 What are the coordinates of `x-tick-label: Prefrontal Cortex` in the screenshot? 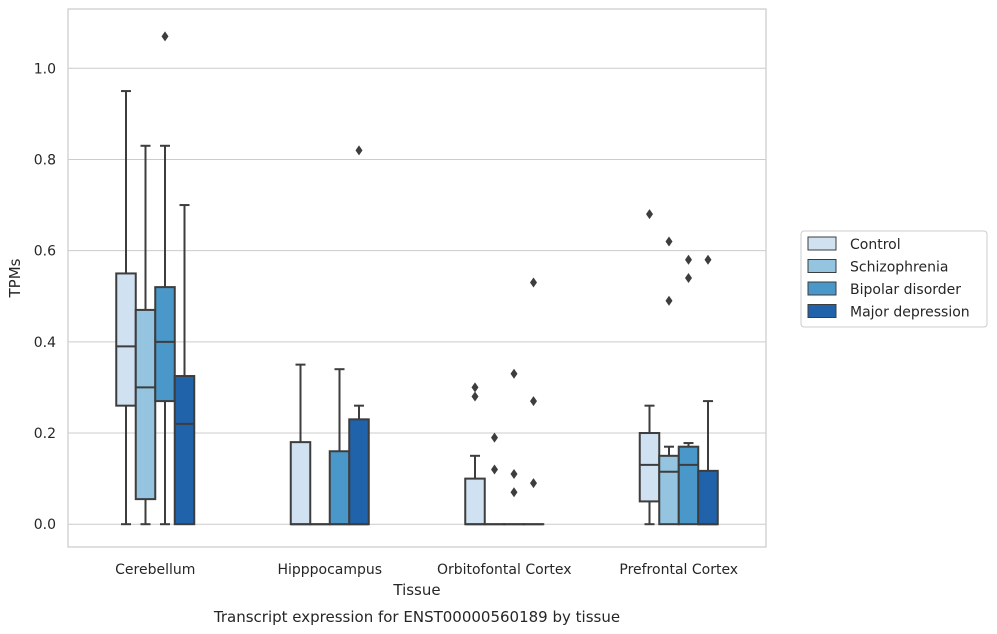 It's located at (678, 570).